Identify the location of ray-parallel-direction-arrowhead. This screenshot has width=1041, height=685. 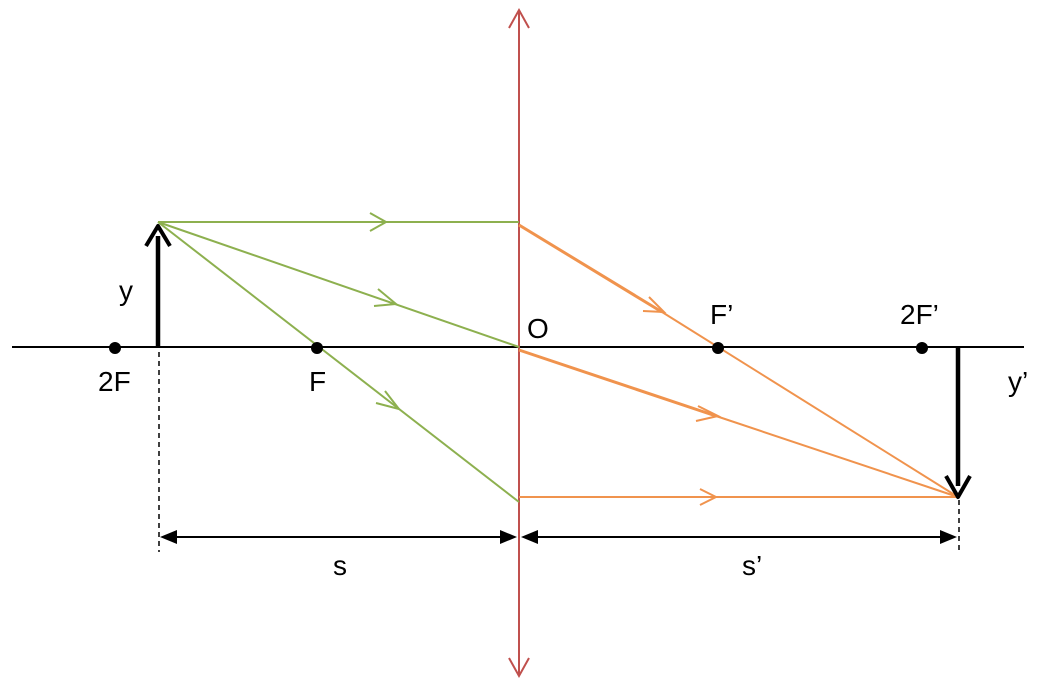
(379, 222).